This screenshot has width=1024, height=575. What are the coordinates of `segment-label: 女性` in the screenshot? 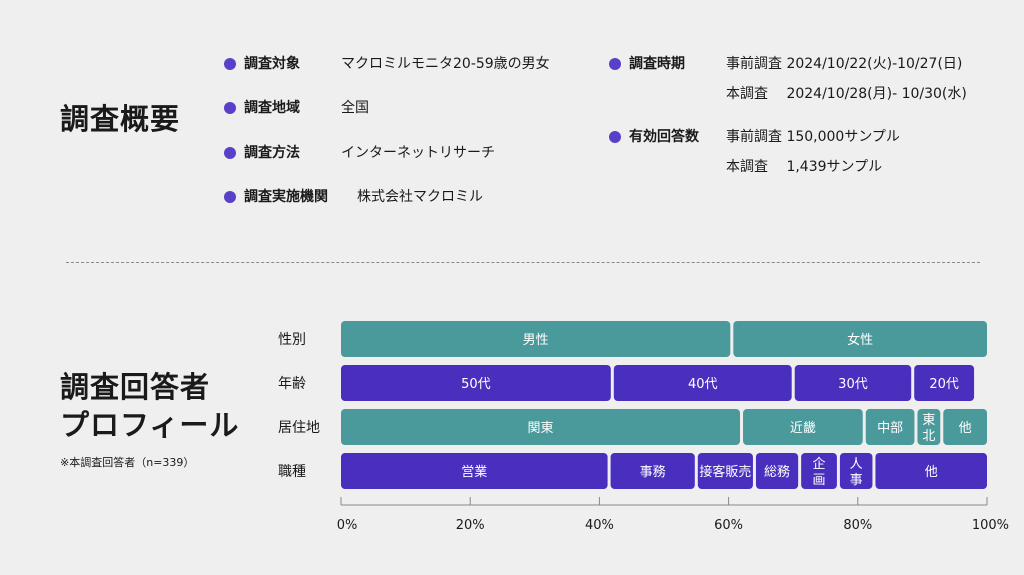 It's located at (860, 340).